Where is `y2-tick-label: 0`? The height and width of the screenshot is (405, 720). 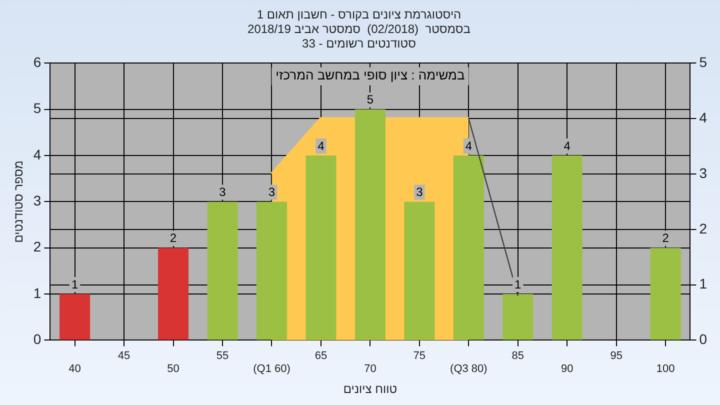
y2-tick-label: 0 is located at coordinates (703, 339).